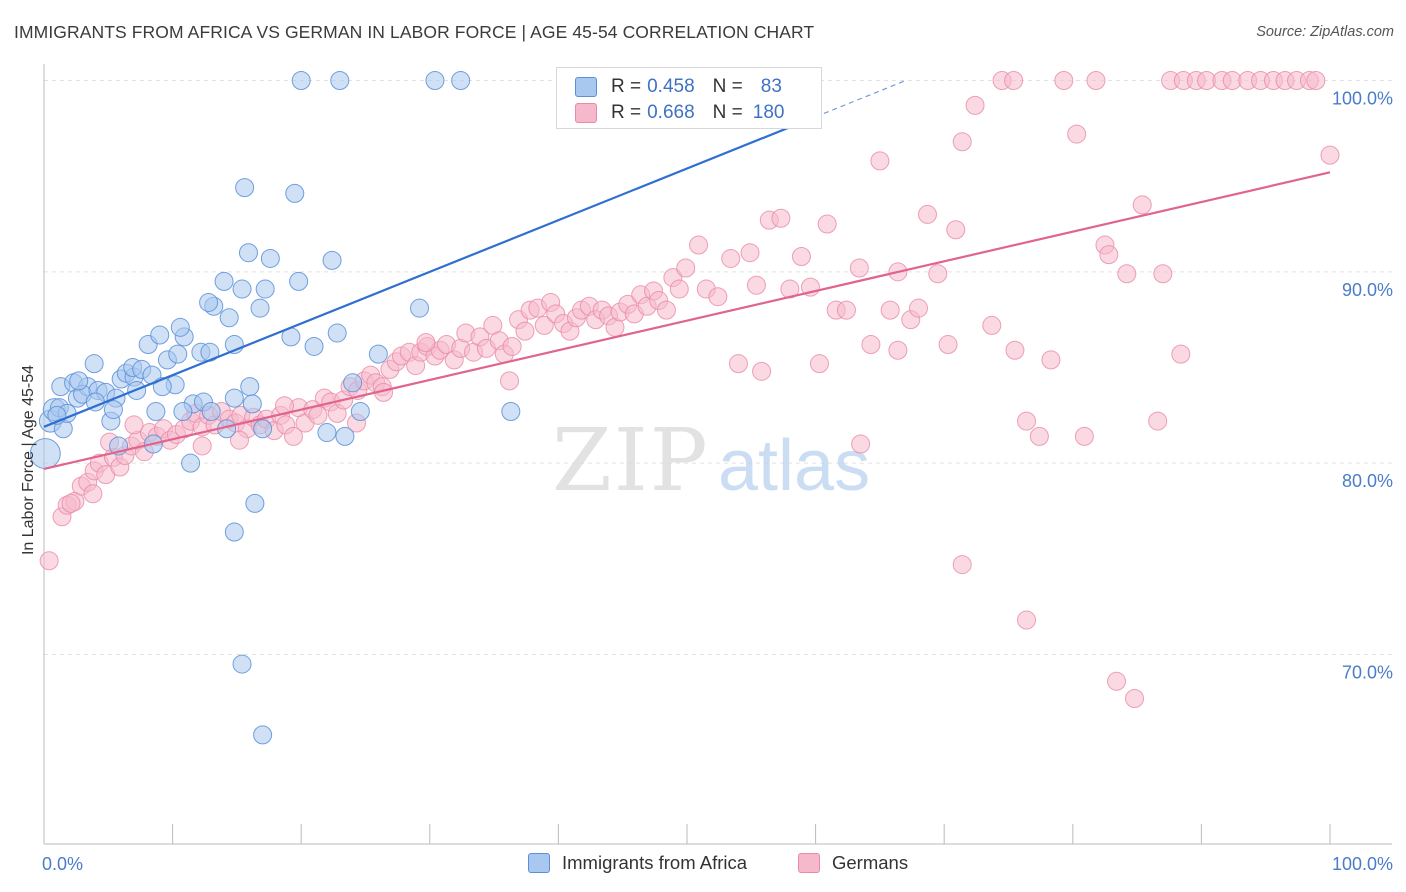  What do you see at coordinates (28, 460) in the screenshot?
I see `y-axis-title: In Labor Force | Age 45-54` at bounding box center [28, 460].